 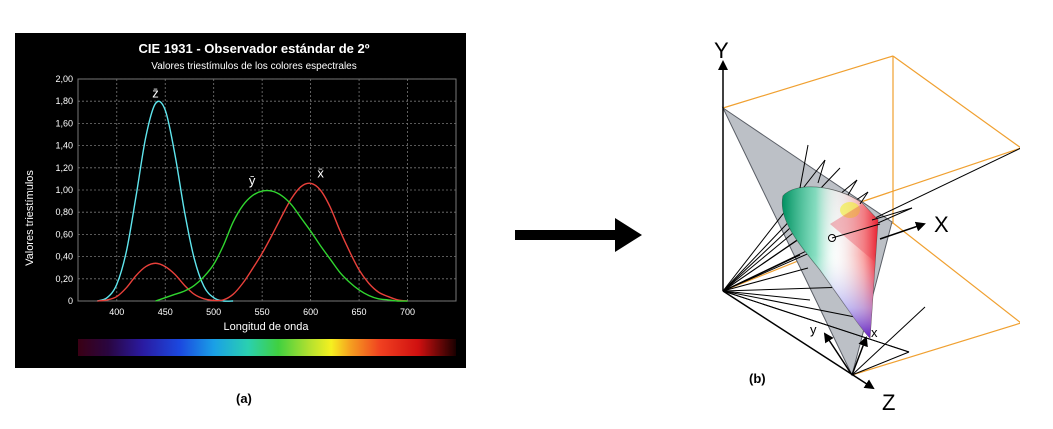 What do you see at coordinates (64, 146) in the screenshot?
I see `y-tick-label: 1,40` at bounding box center [64, 146].